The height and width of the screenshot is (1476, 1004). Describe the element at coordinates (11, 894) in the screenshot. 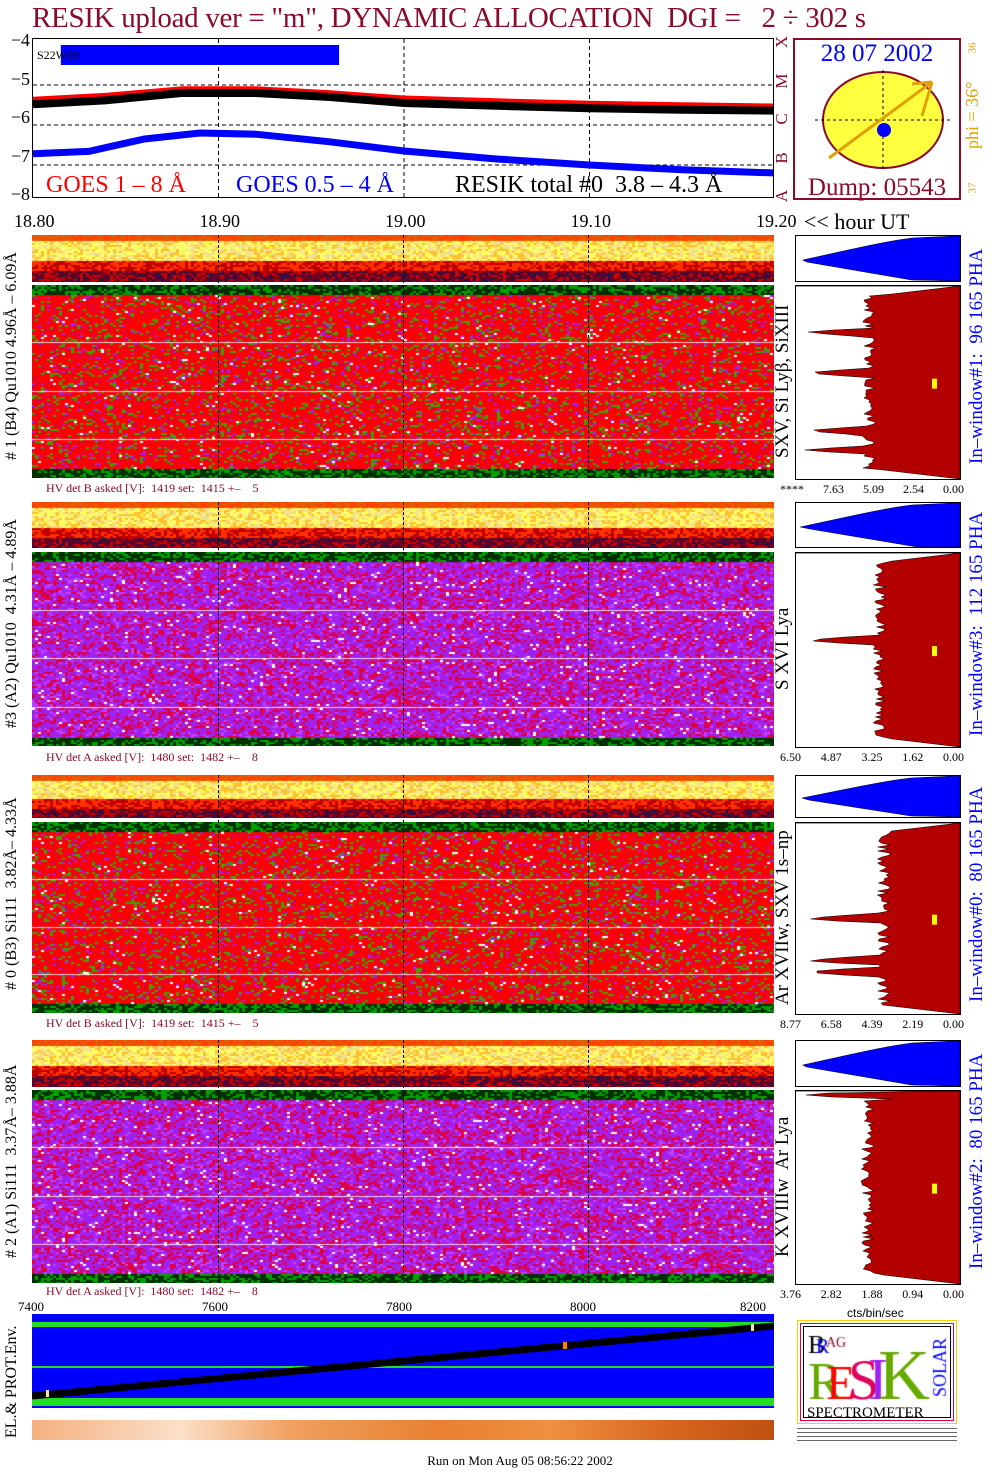

I see `detector-label: # 0 (B3) Si111 3.82Å– 4.33Å` at that location.